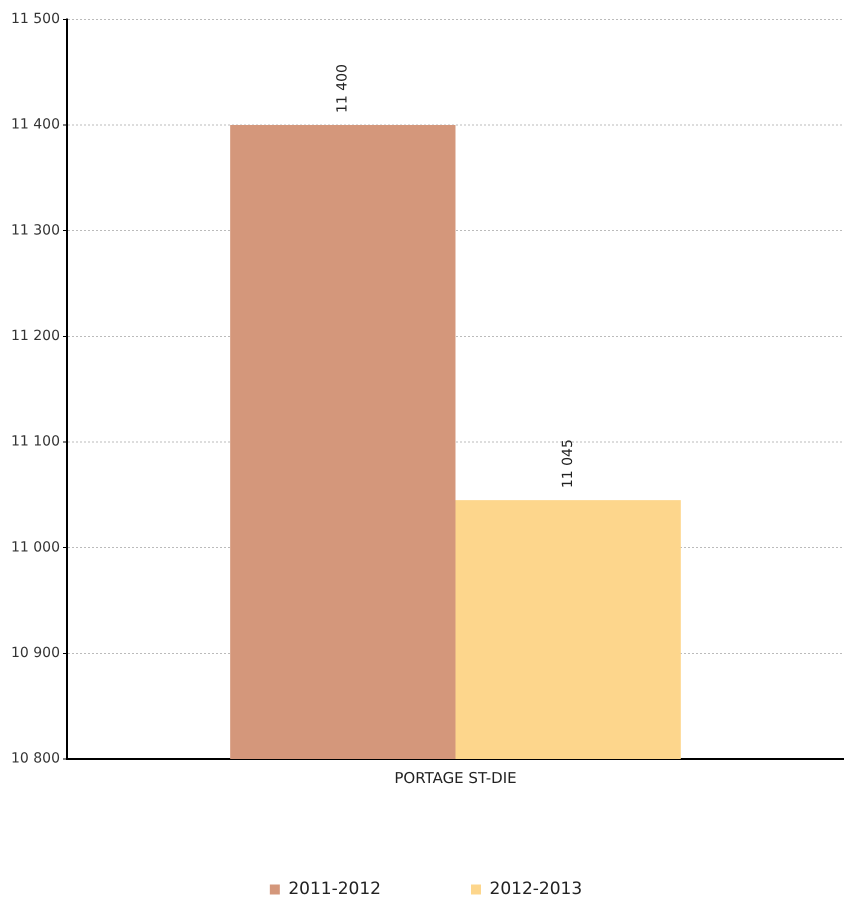 This screenshot has width=852, height=917. What do you see at coordinates (568, 463) in the screenshot?
I see `data-label: 11 045` at bounding box center [568, 463].